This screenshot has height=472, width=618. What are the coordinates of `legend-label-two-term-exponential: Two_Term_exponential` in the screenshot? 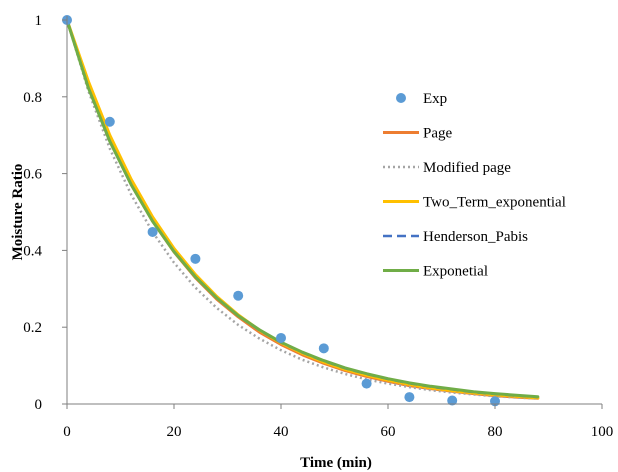 It's located at (494, 203).